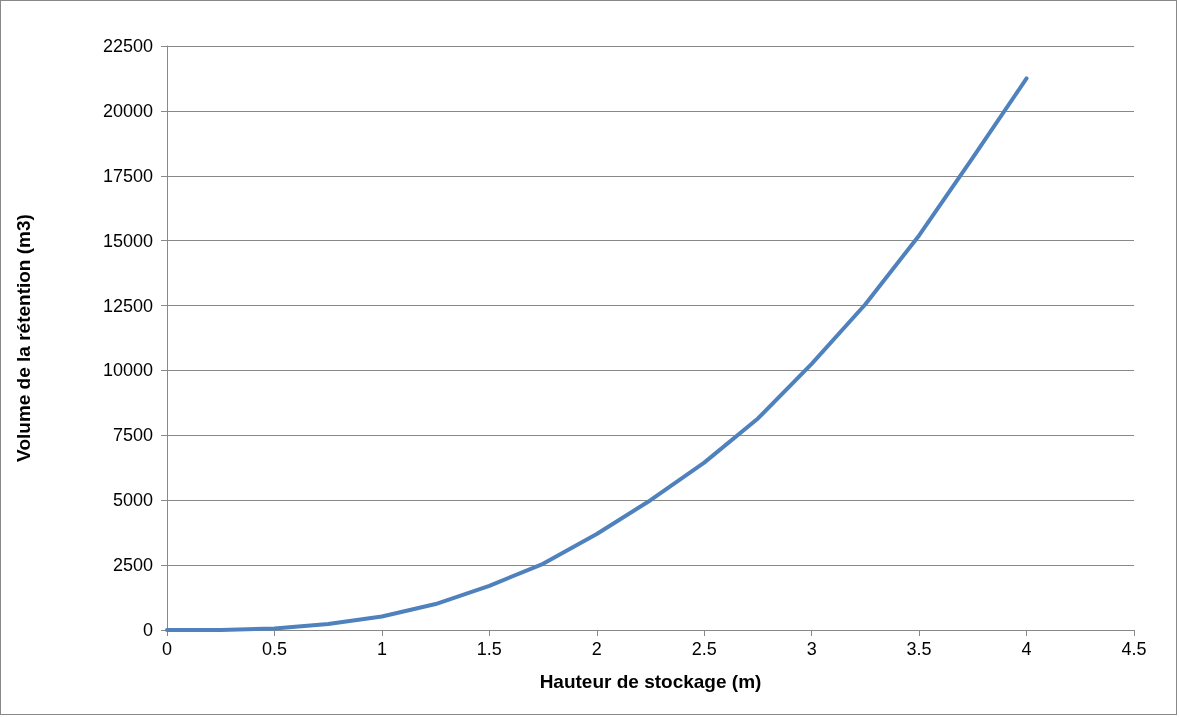 The width and height of the screenshot is (1179, 717). I want to click on x-tick-label: 4.5, so click(1134, 649).